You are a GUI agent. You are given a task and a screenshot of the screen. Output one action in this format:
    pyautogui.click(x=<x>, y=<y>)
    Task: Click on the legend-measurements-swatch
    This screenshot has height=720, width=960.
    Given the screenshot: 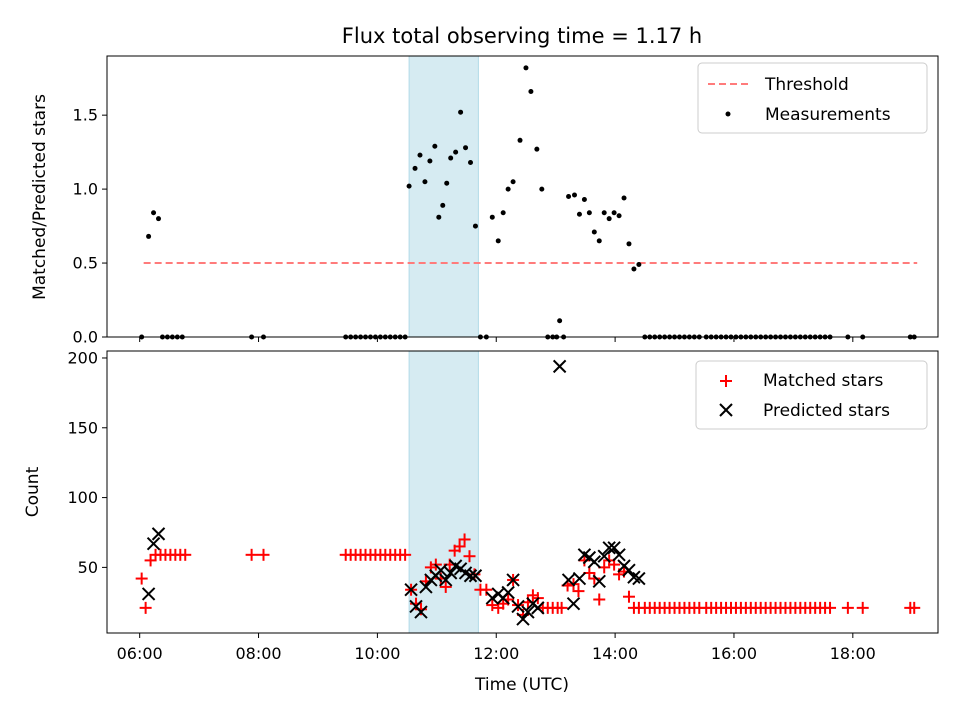 What is the action you would take?
    pyautogui.click(x=728, y=114)
    